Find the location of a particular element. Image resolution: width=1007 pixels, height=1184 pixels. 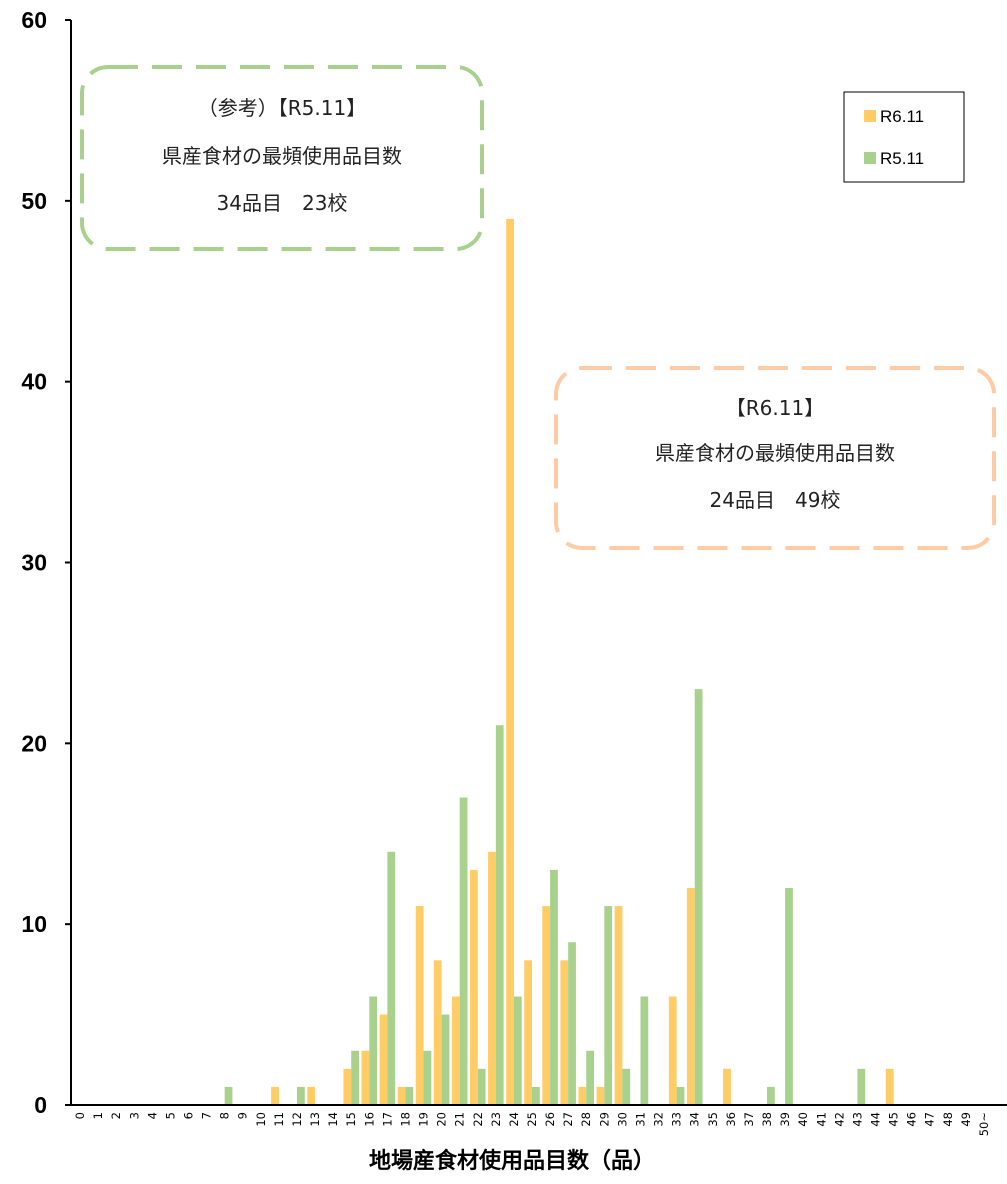

x-tick-label-44: 44 is located at coordinates (876, 1119).